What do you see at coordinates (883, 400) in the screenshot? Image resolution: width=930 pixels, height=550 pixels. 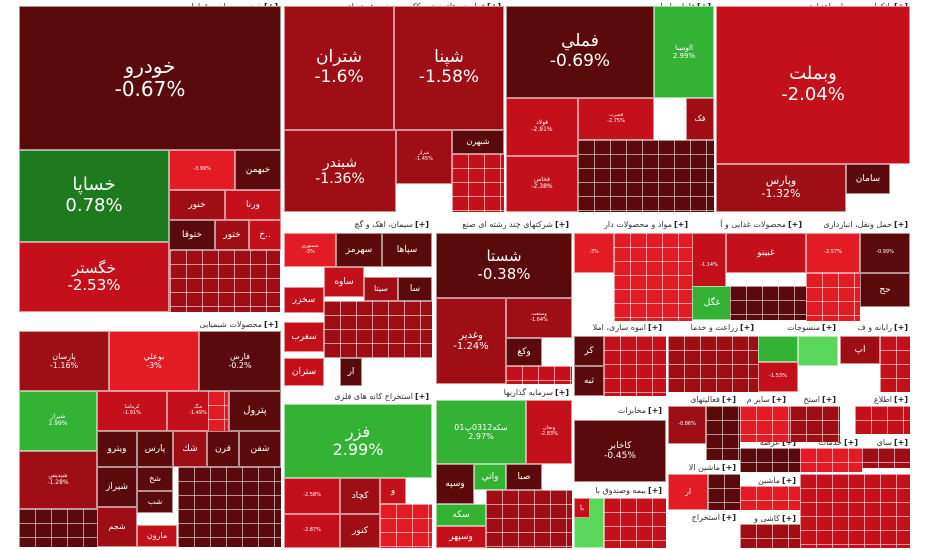 I see `sector-header: اطلاع [+]` at bounding box center [883, 400].